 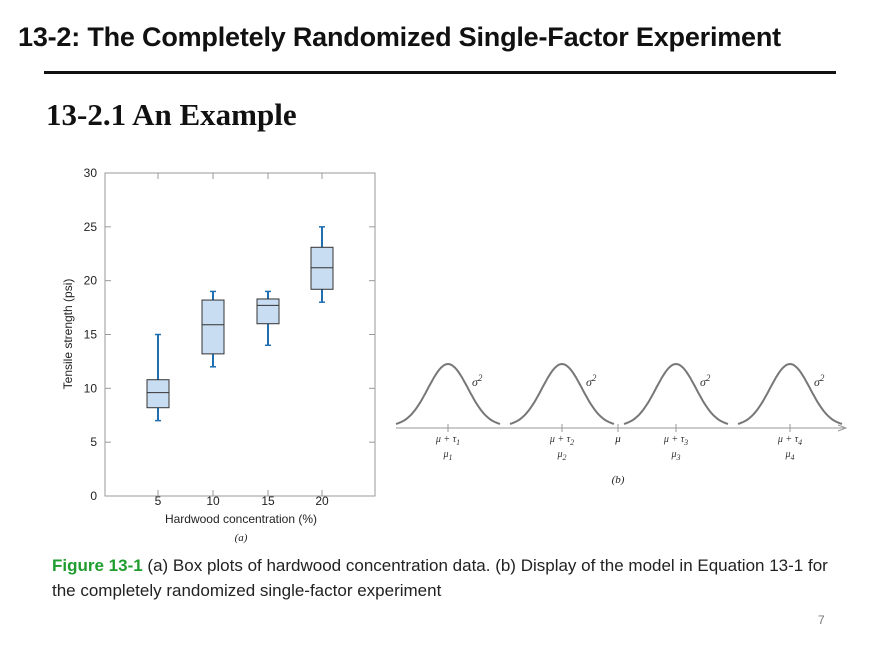 I want to click on y-tick-label: 20, so click(x=91, y=281).